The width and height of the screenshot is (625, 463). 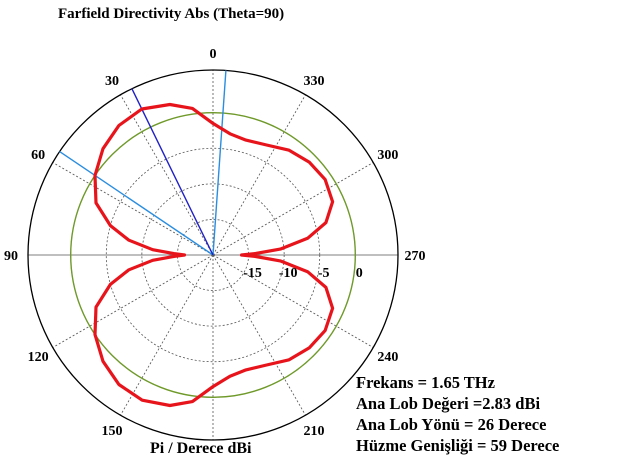 I want to click on info-main-lobe-value: Ana Lob Değeri =2.83 dBi, so click(x=448, y=403).